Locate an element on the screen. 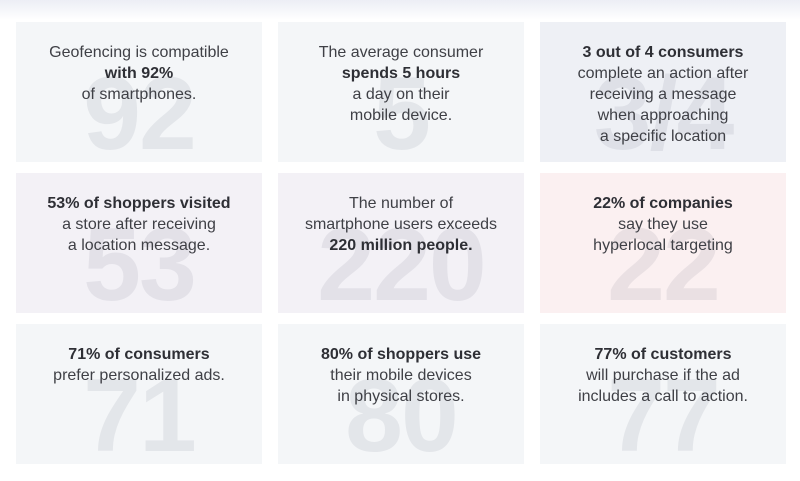 The height and width of the screenshot is (481, 800). stat-line: 3 out of 4 consumers is located at coordinates (663, 52).